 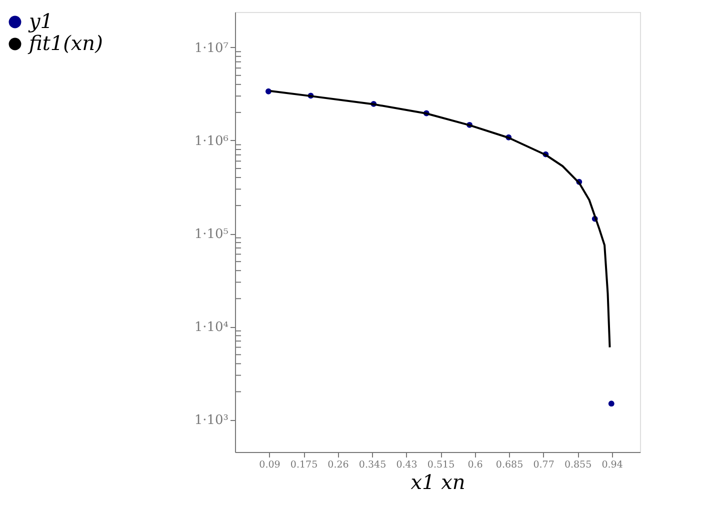 What do you see at coordinates (578, 465) in the screenshot?
I see `x-tick-label: 0.855` at bounding box center [578, 465].